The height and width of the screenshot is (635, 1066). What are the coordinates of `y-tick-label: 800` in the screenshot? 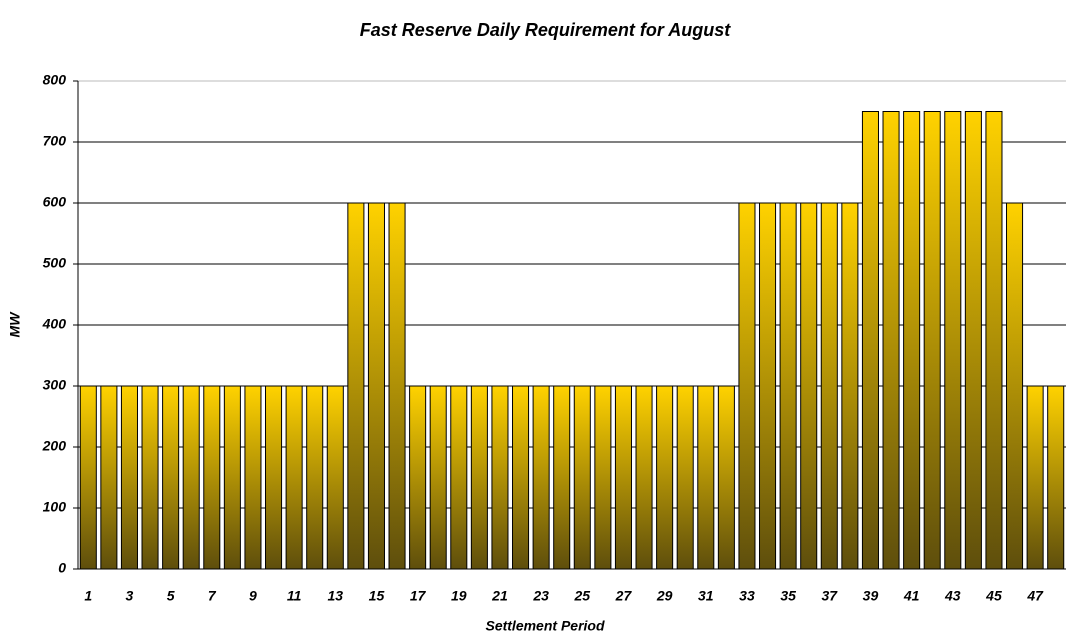 It's located at (55, 80).